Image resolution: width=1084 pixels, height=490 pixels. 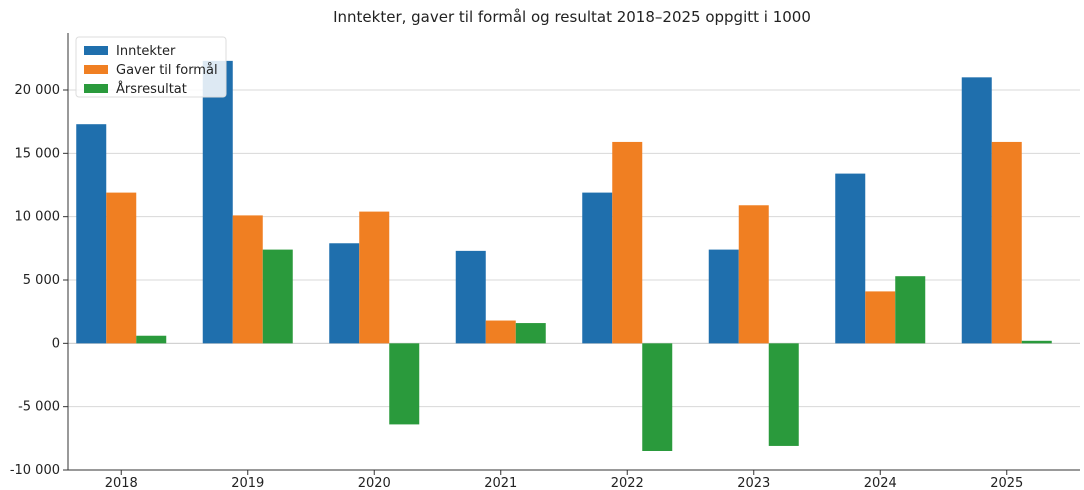 I want to click on bar-gaver-til-form-l-2019, so click(x=247, y=279).